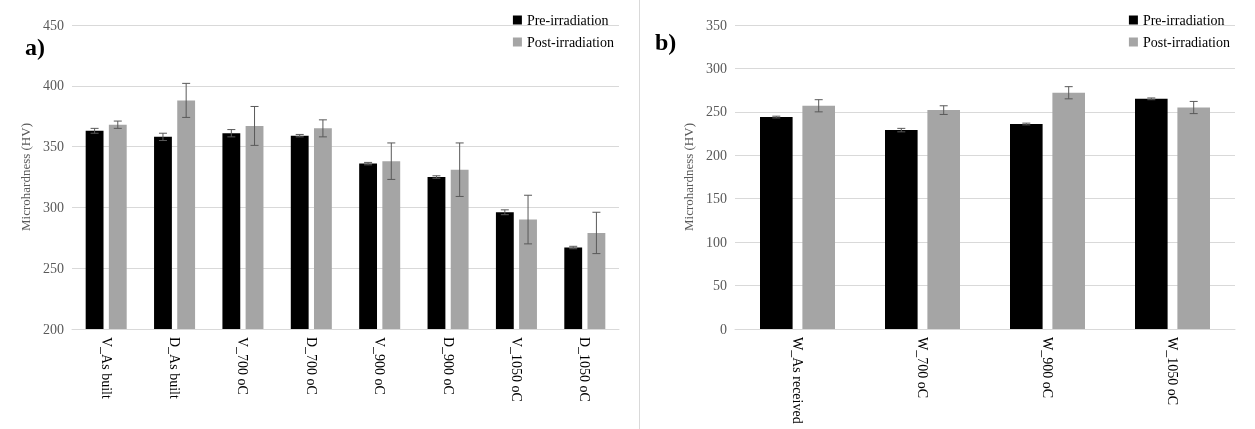 The image size is (1255, 429). Describe the element at coordinates (716, 199) in the screenshot. I see `y-tick-label: 150` at that location.